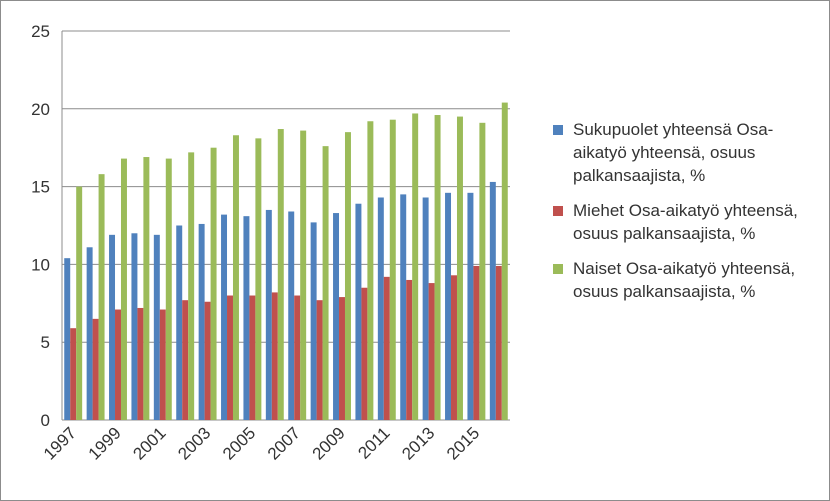  Describe the element at coordinates (40, 264) in the screenshot. I see `y-tick-label: 10` at that location.